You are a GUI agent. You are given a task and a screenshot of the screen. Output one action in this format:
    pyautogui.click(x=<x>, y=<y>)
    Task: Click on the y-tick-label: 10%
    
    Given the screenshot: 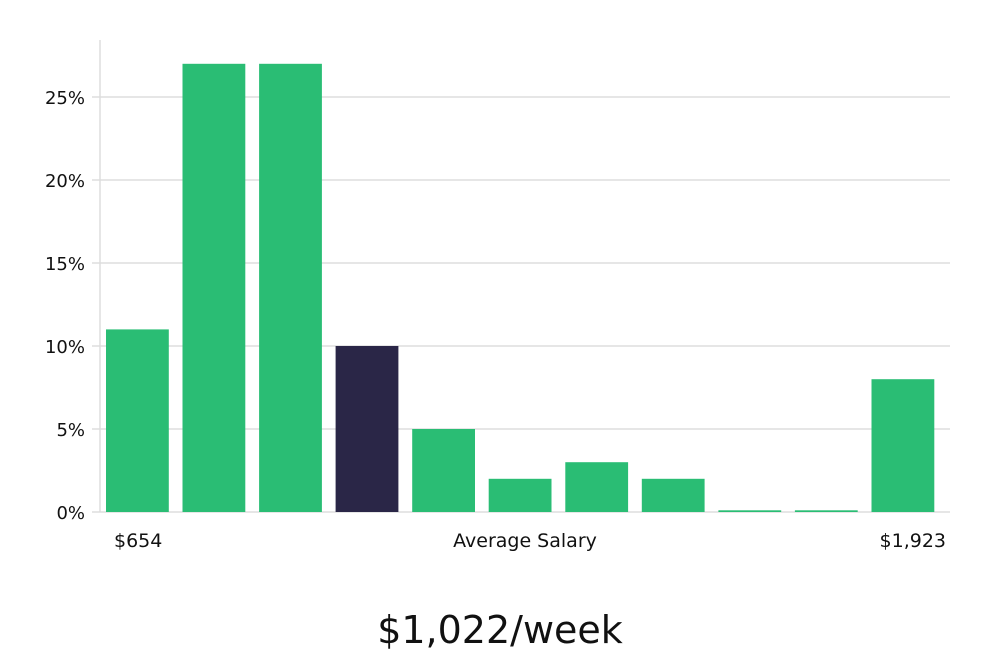 What is the action you would take?
    pyautogui.click(x=65, y=347)
    